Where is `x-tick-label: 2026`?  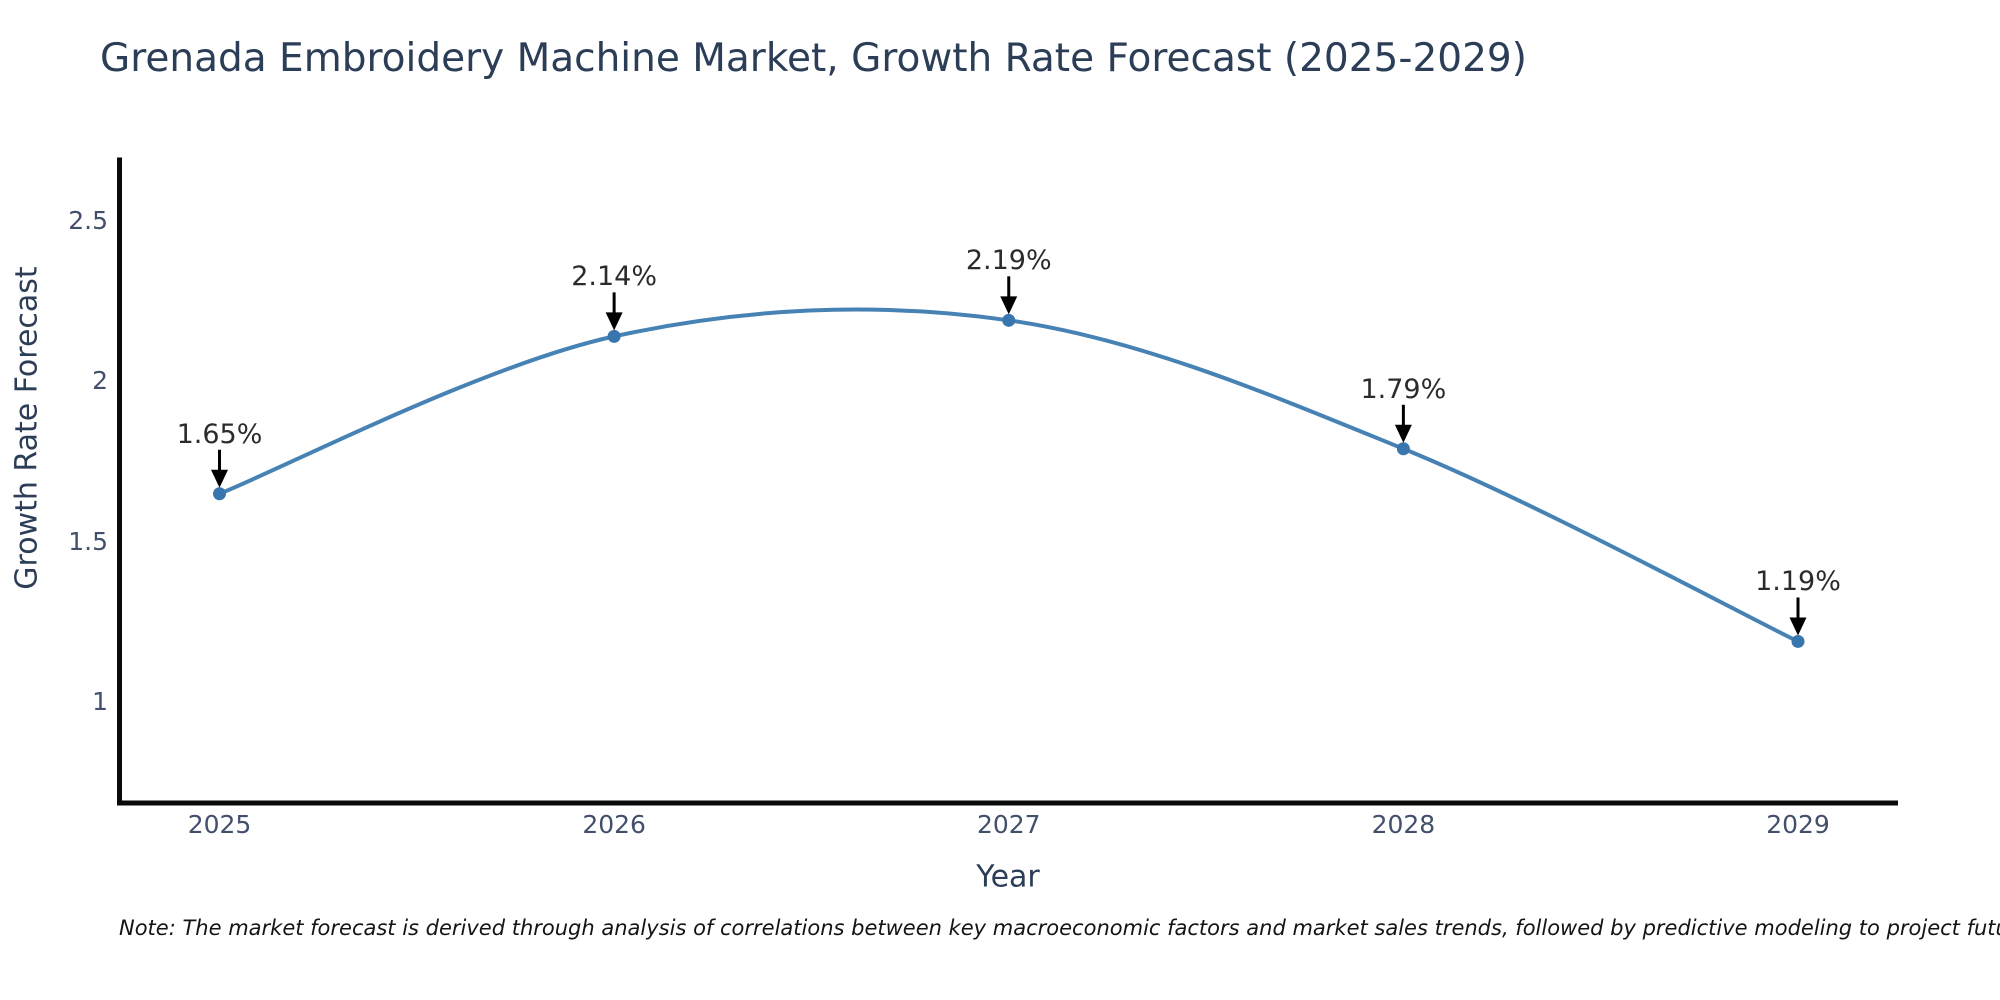 x-tick-label: 2026 is located at coordinates (614, 824).